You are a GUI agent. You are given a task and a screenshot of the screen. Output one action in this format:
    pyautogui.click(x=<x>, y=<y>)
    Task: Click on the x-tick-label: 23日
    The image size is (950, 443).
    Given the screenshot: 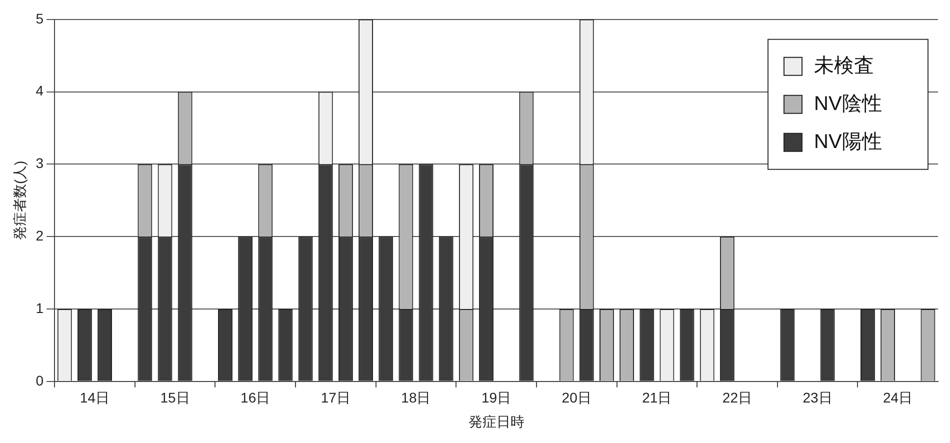 What is the action you would take?
    pyautogui.click(x=817, y=398)
    